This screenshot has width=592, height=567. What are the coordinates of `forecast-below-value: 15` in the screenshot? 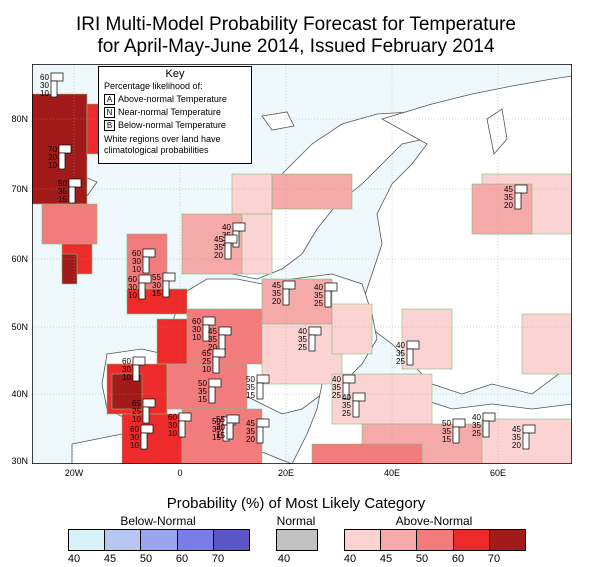 It's located at (446, 439).